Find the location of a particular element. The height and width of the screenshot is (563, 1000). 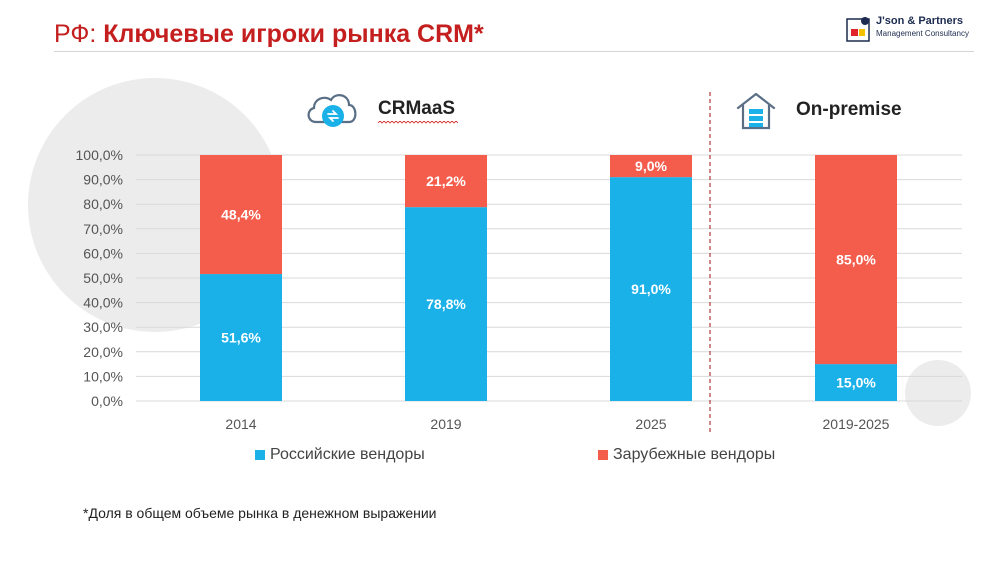

x-tick-label: 2014 is located at coordinates (240, 424).